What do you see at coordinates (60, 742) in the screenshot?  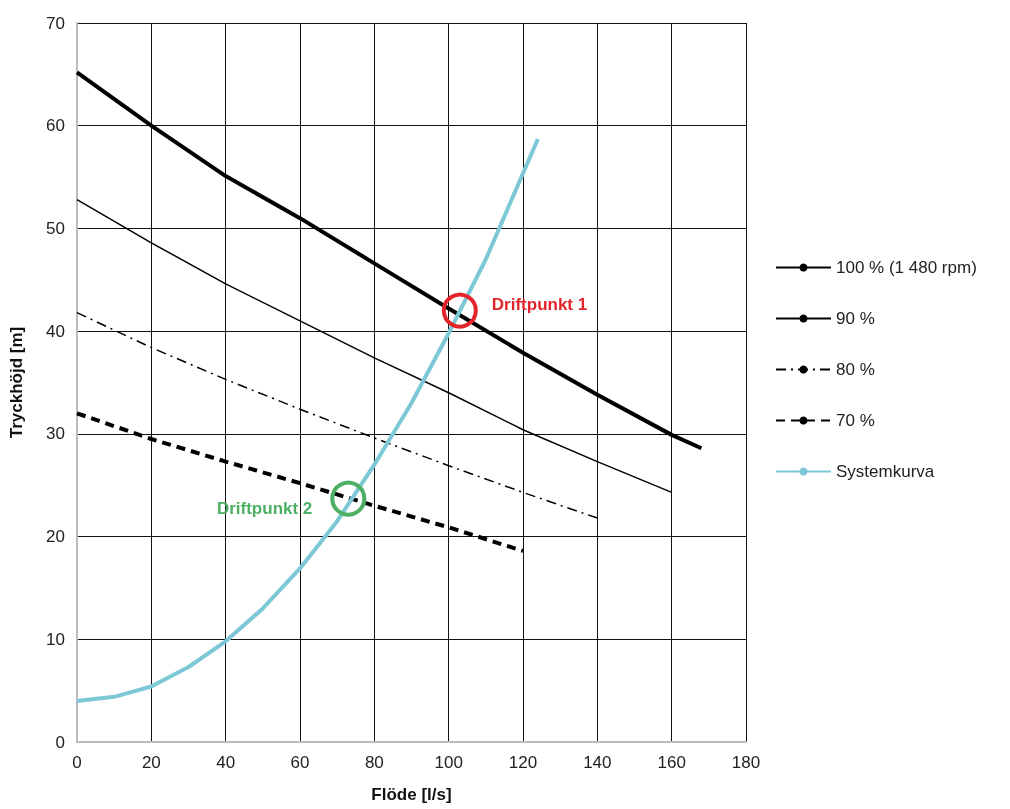 I see `y-tick-label: 0` at bounding box center [60, 742].